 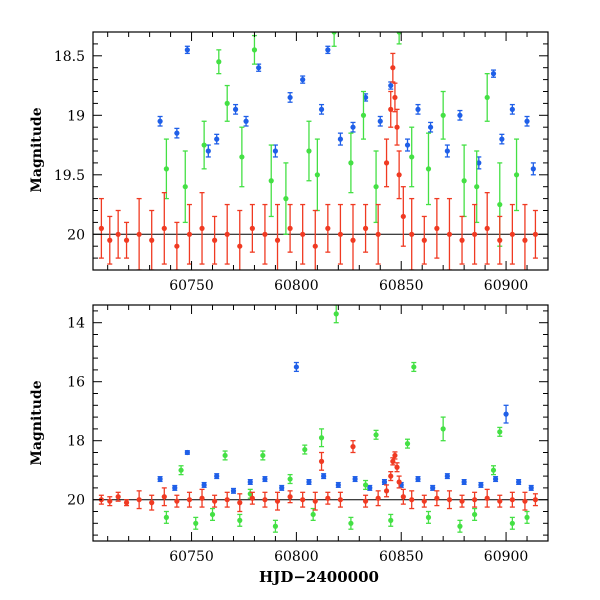 What do you see at coordinates (506, 557) in the screenshot?
I see `bottom-xtick-label: 60900` at bounding box center [506, 557].